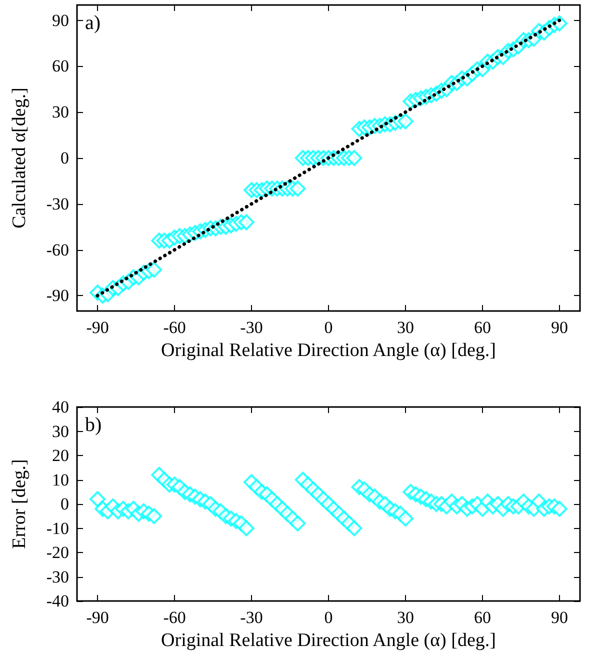 The height and width of the screenshot is (655, 589). What do you see at coordinates (60, 66) in the screenshot?
I see `y-tick-label: 60` at bounding box center [60, 66].